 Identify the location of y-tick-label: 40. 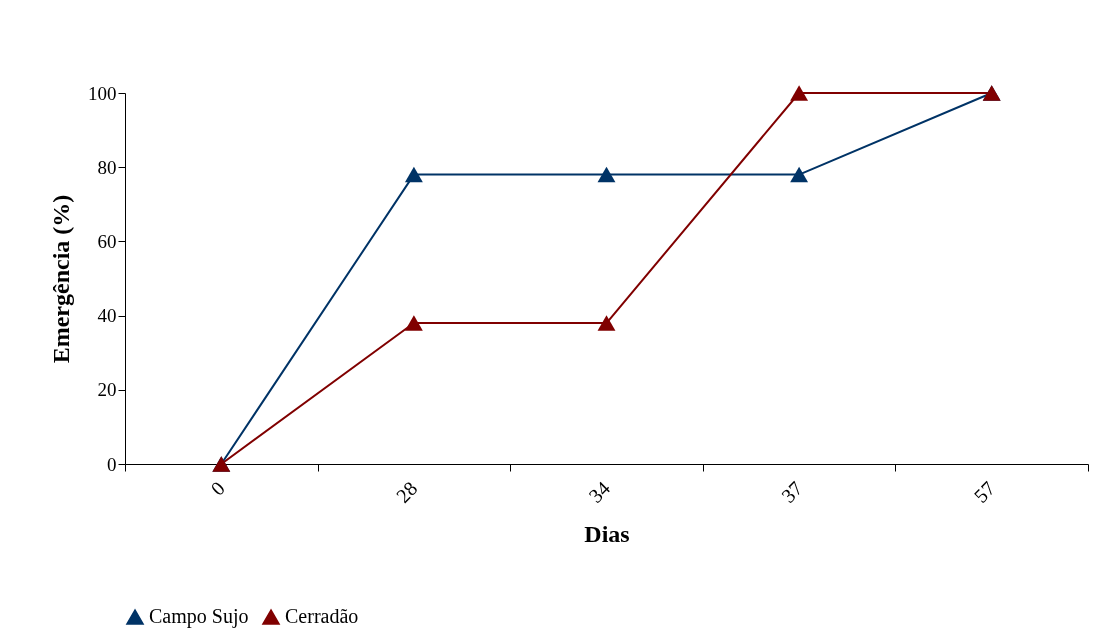
(107, 316).